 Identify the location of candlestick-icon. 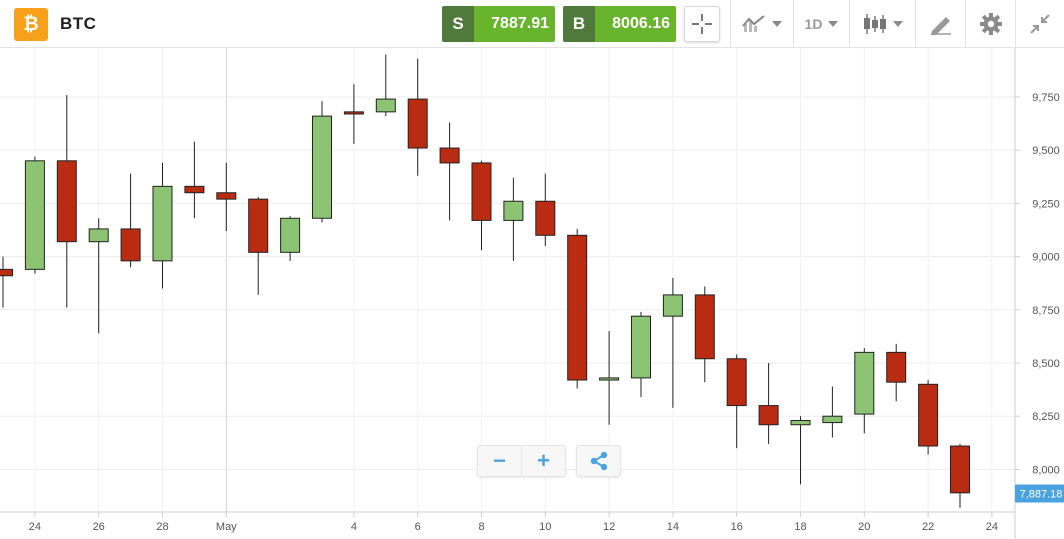
(874, 24).